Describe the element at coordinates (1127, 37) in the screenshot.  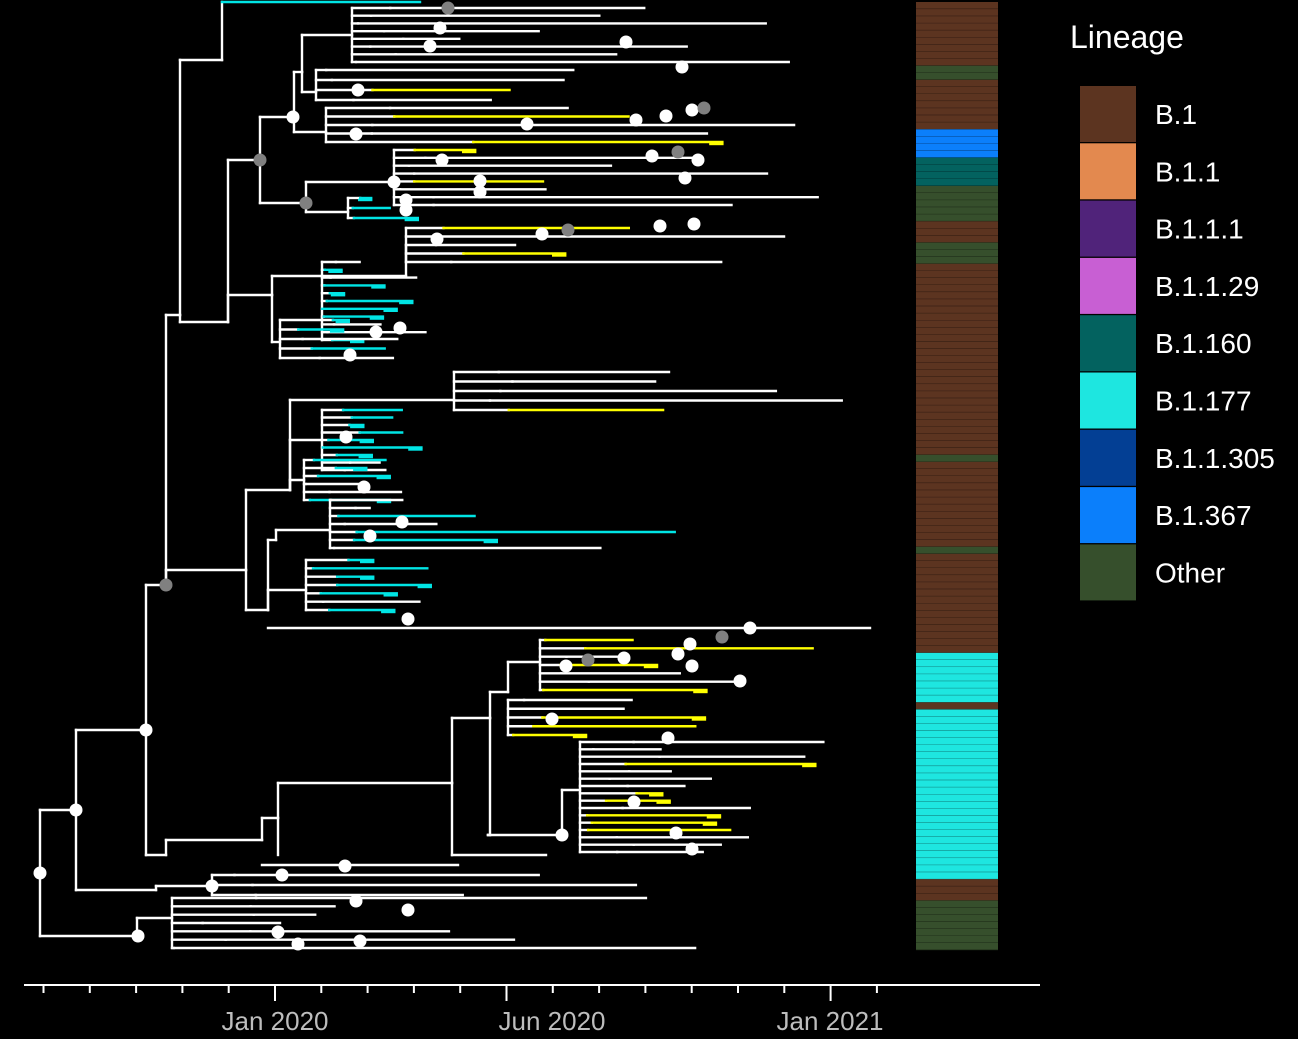
I see `legend-title: Lineage` at that location.